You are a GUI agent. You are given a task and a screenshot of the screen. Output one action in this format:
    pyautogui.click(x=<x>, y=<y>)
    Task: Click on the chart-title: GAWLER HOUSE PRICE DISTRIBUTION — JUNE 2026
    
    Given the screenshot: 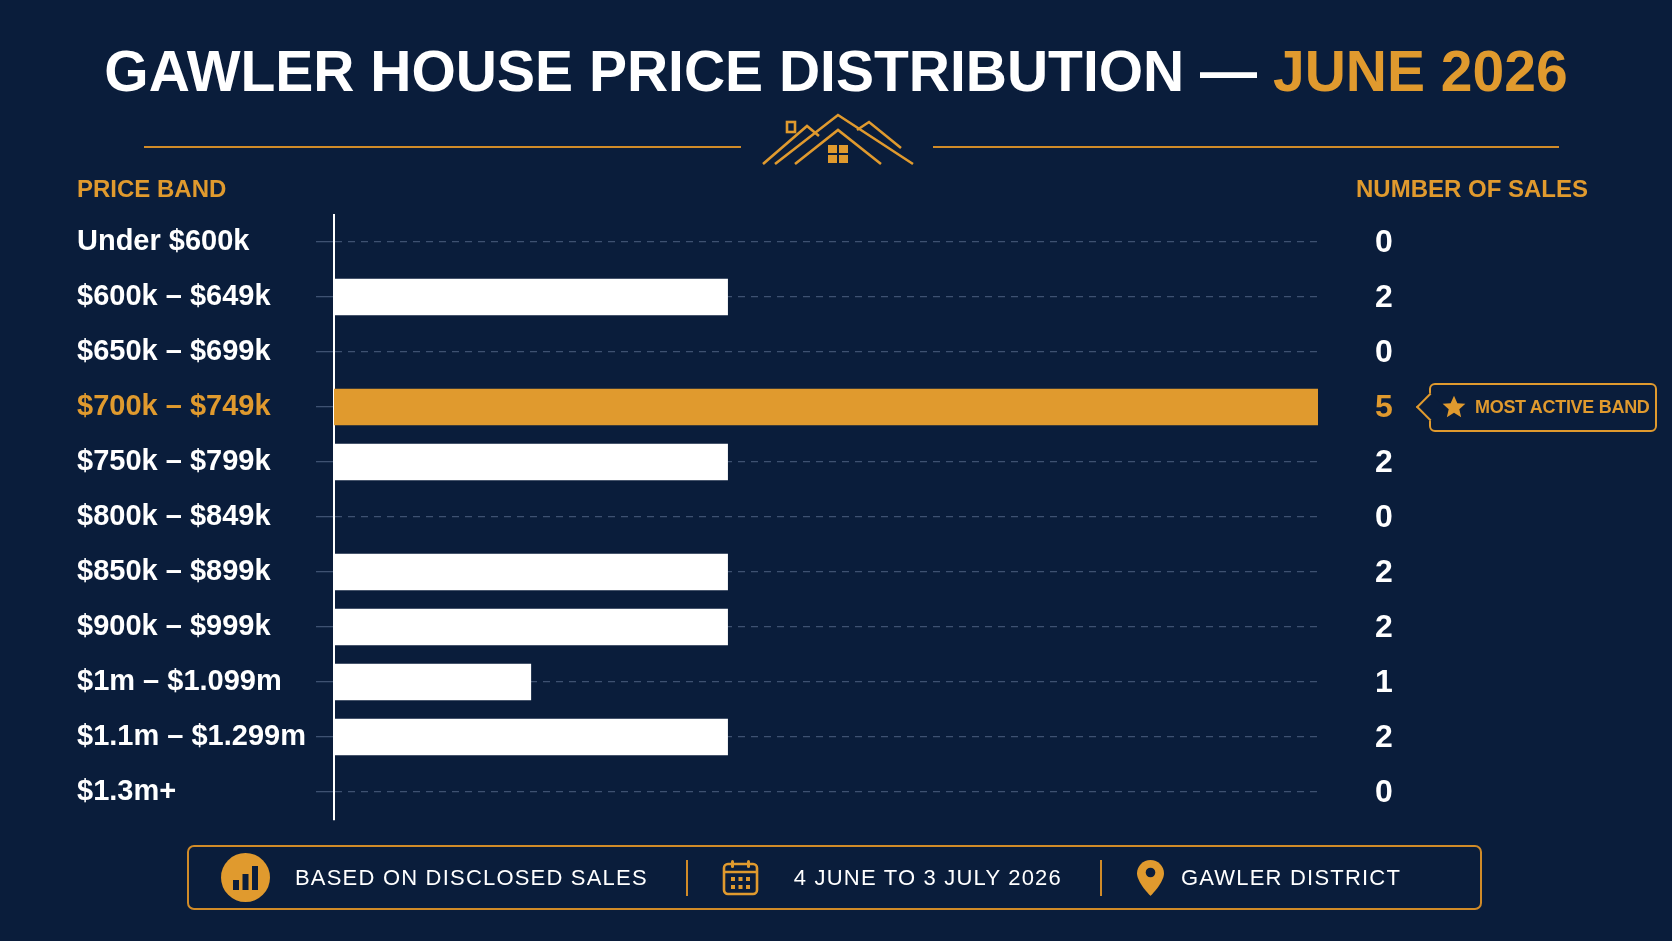 What is the action you would take?
    pyautogui.click(x=836, y=71)
    